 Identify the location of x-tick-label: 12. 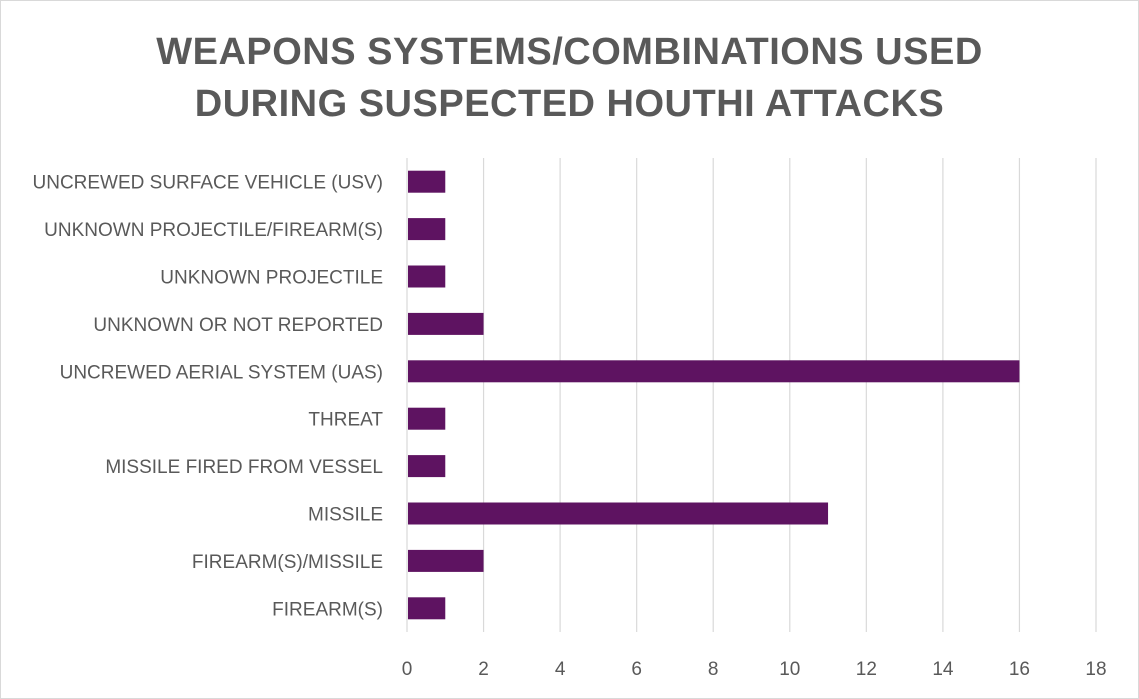
(866, 669).